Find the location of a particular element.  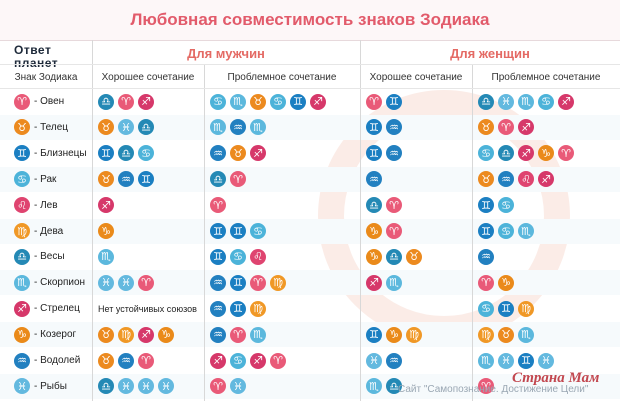

women-bad-cell: ♉ ♈ ♐ is located at coordinates (506, 127).